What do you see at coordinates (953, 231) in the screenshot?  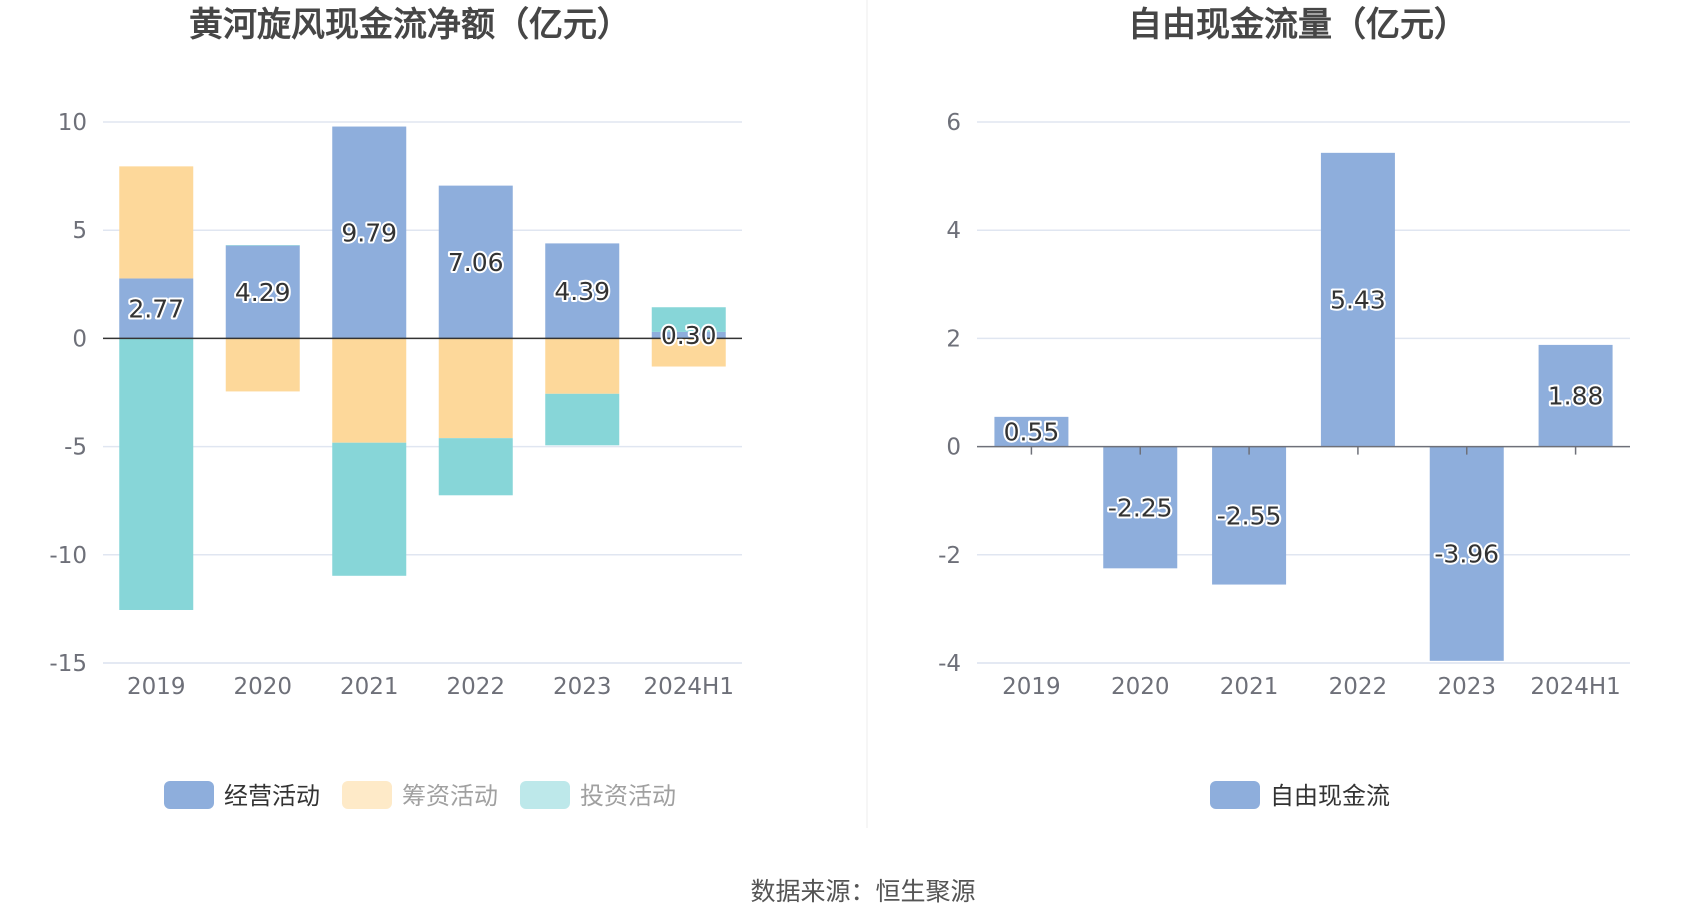 I see `y-tick-label: 4` at bounding box center [953, 231].